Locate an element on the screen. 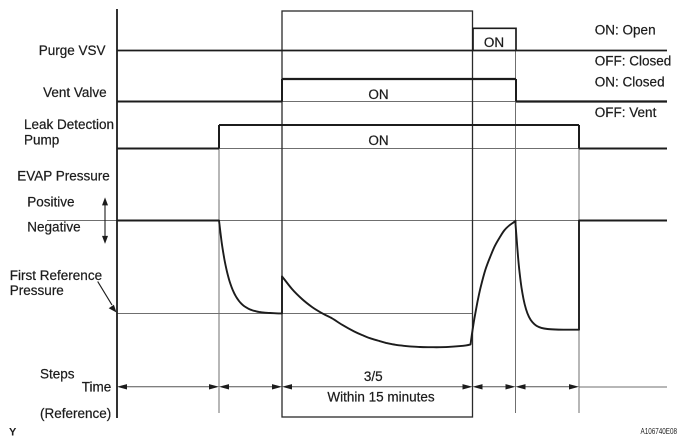 Image resolution: width=688 pixels, height=445 pixels. svg-text: Time is located at coordinates (97, 387).